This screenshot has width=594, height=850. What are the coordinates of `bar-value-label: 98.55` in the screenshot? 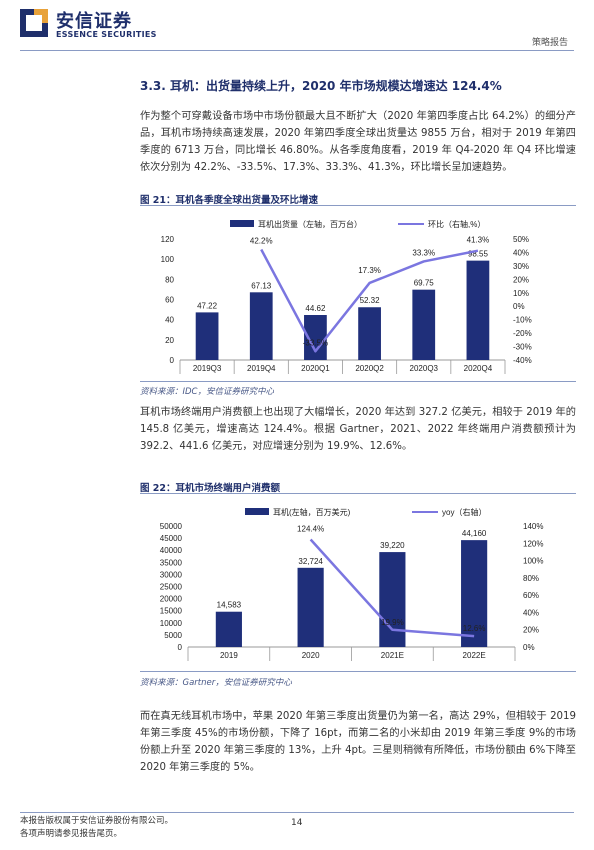 It's located at (478, 254).